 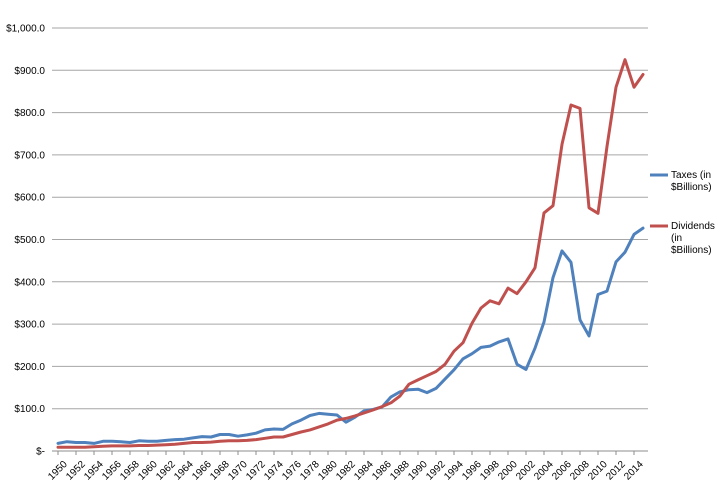 What do you see at coordinates (25, 29) in the screenshot?
I see `y-tick-label: $1,000.0` at bounding box center [25, 29].